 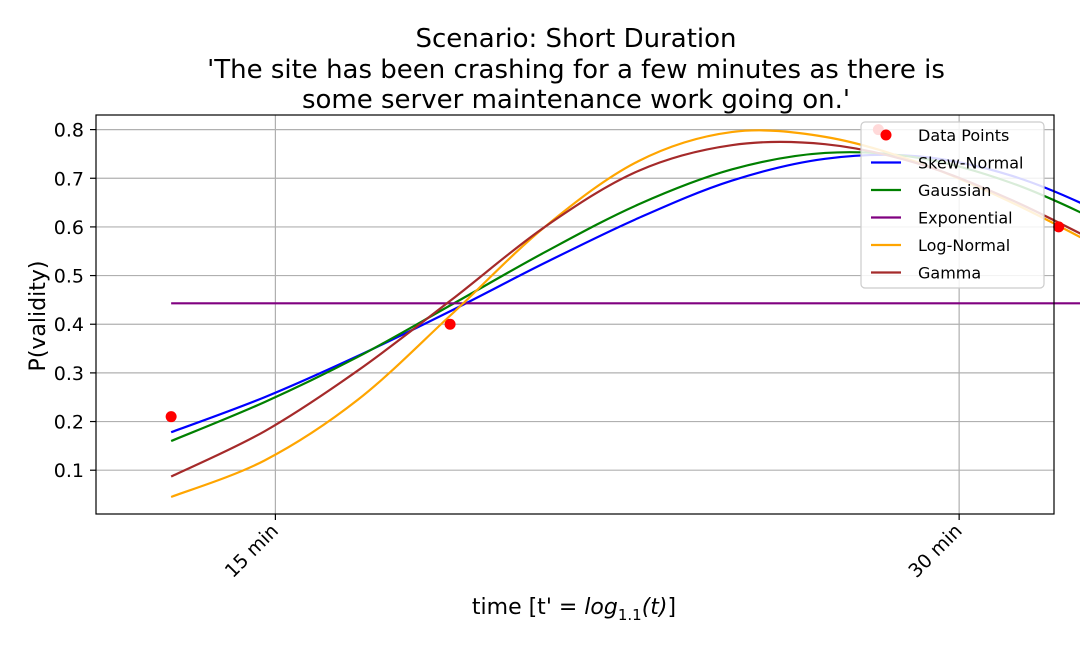 I want to click on x-axis-label-func: log, so click(x=601, y=607).